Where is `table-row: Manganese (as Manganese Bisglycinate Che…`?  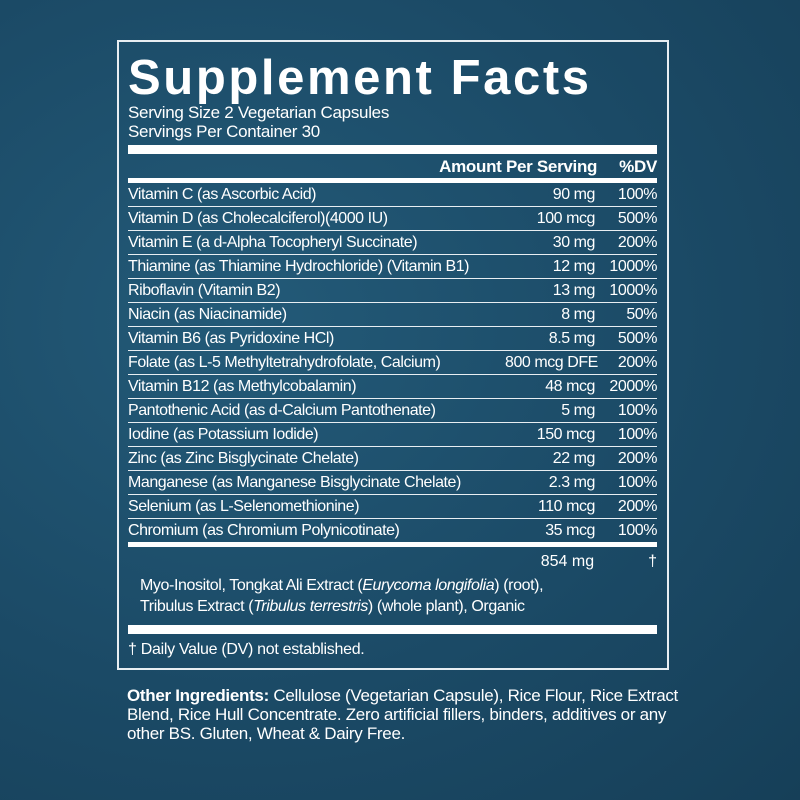 table-row: Manganese (as Manganese Bisglycinate Che… is located at coordinates (392, 483).